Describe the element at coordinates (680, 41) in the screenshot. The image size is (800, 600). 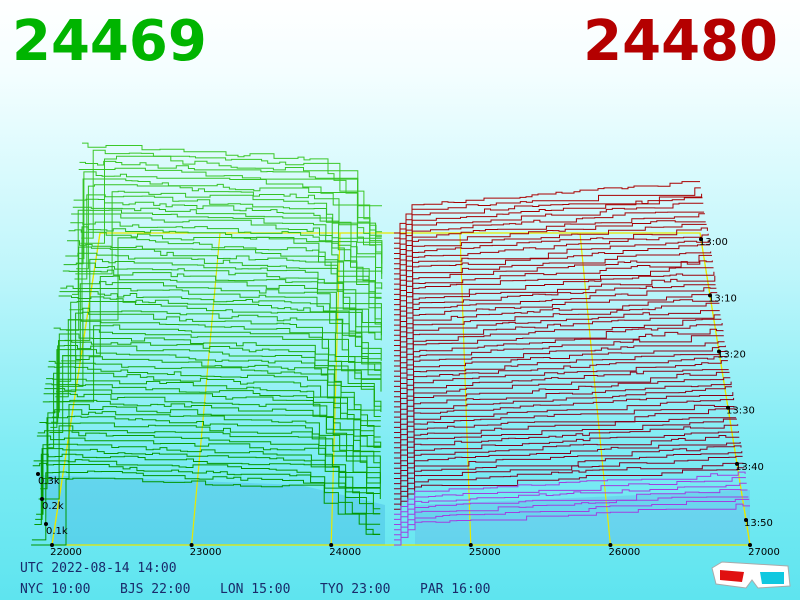
I see `ask-price: 24480` at that location.